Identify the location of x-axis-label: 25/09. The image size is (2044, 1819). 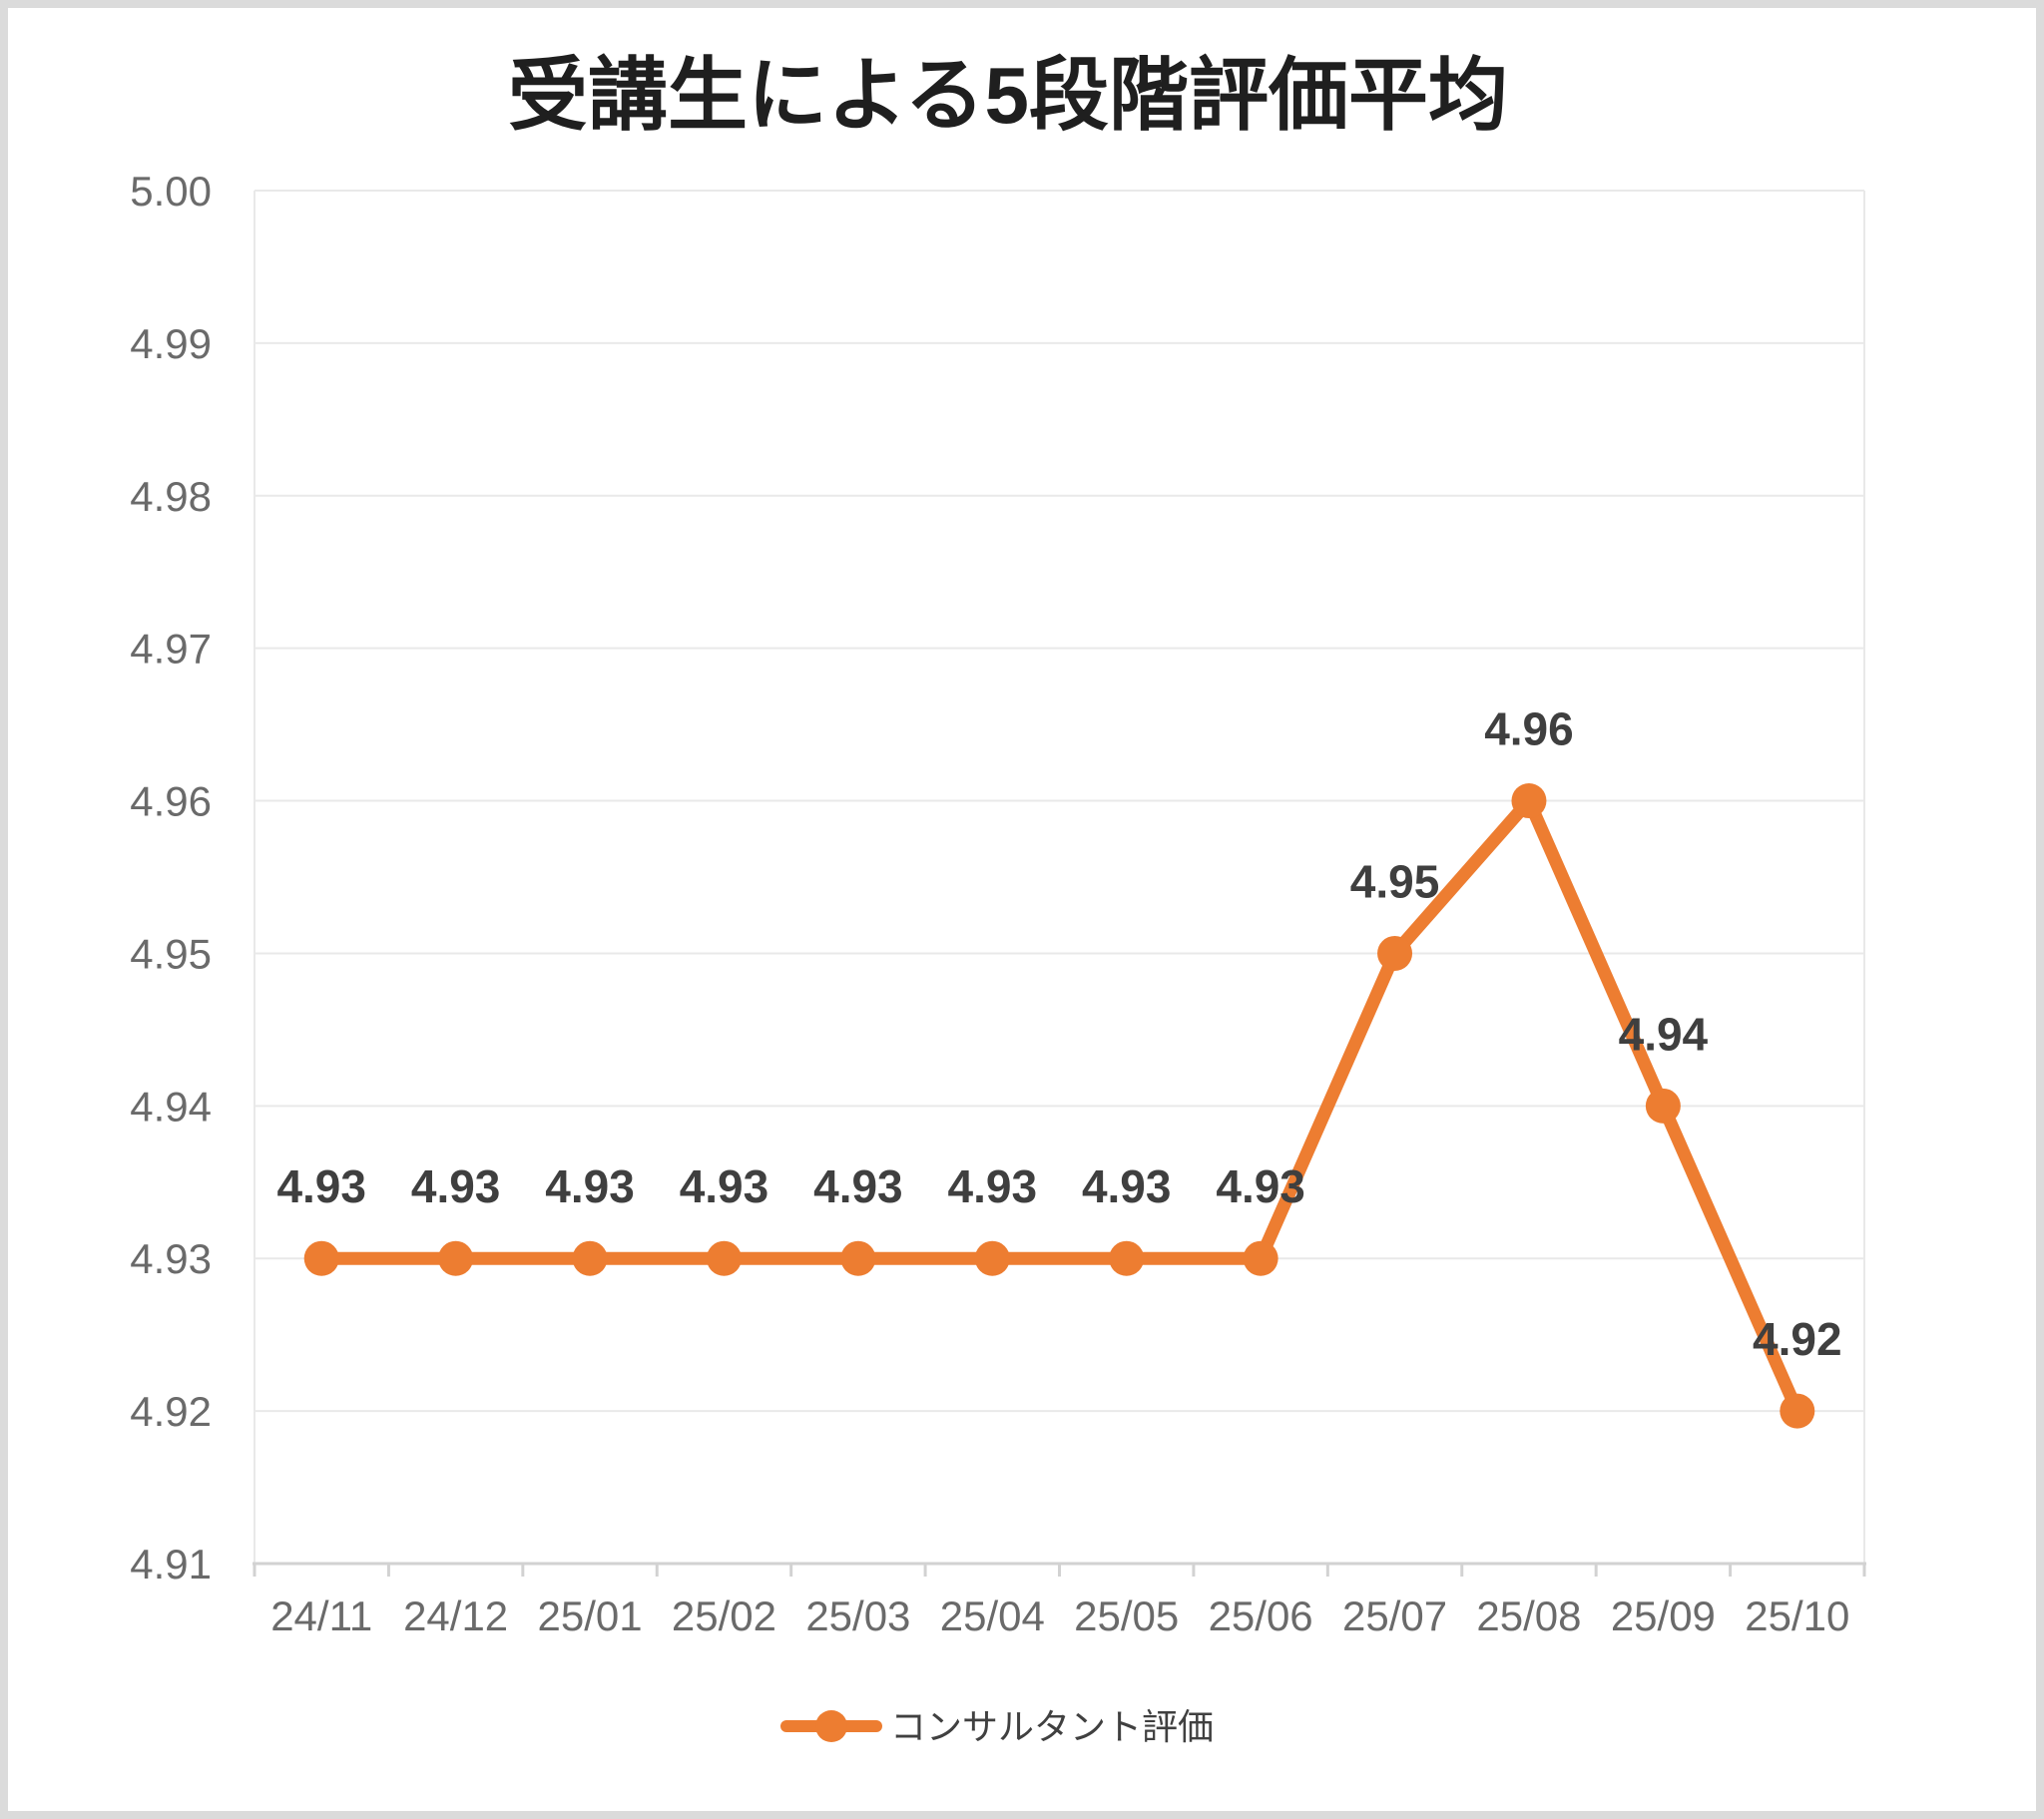
(1663, 1615).